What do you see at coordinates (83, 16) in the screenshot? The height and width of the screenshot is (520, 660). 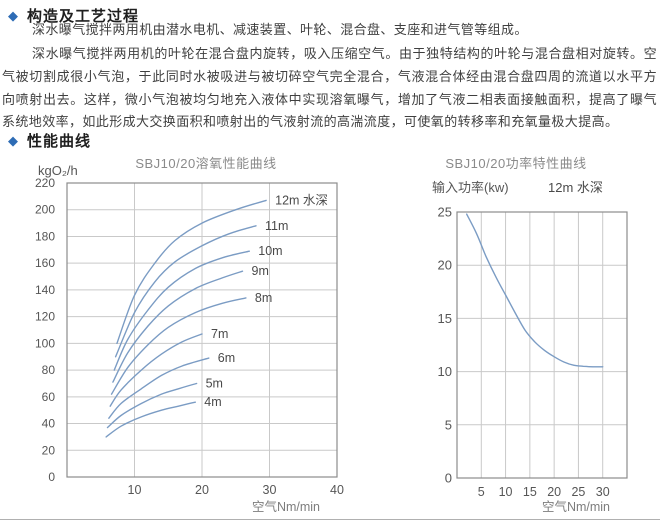 I see `section-title: 构造及工艺过程` at bounding box center [83, 16].